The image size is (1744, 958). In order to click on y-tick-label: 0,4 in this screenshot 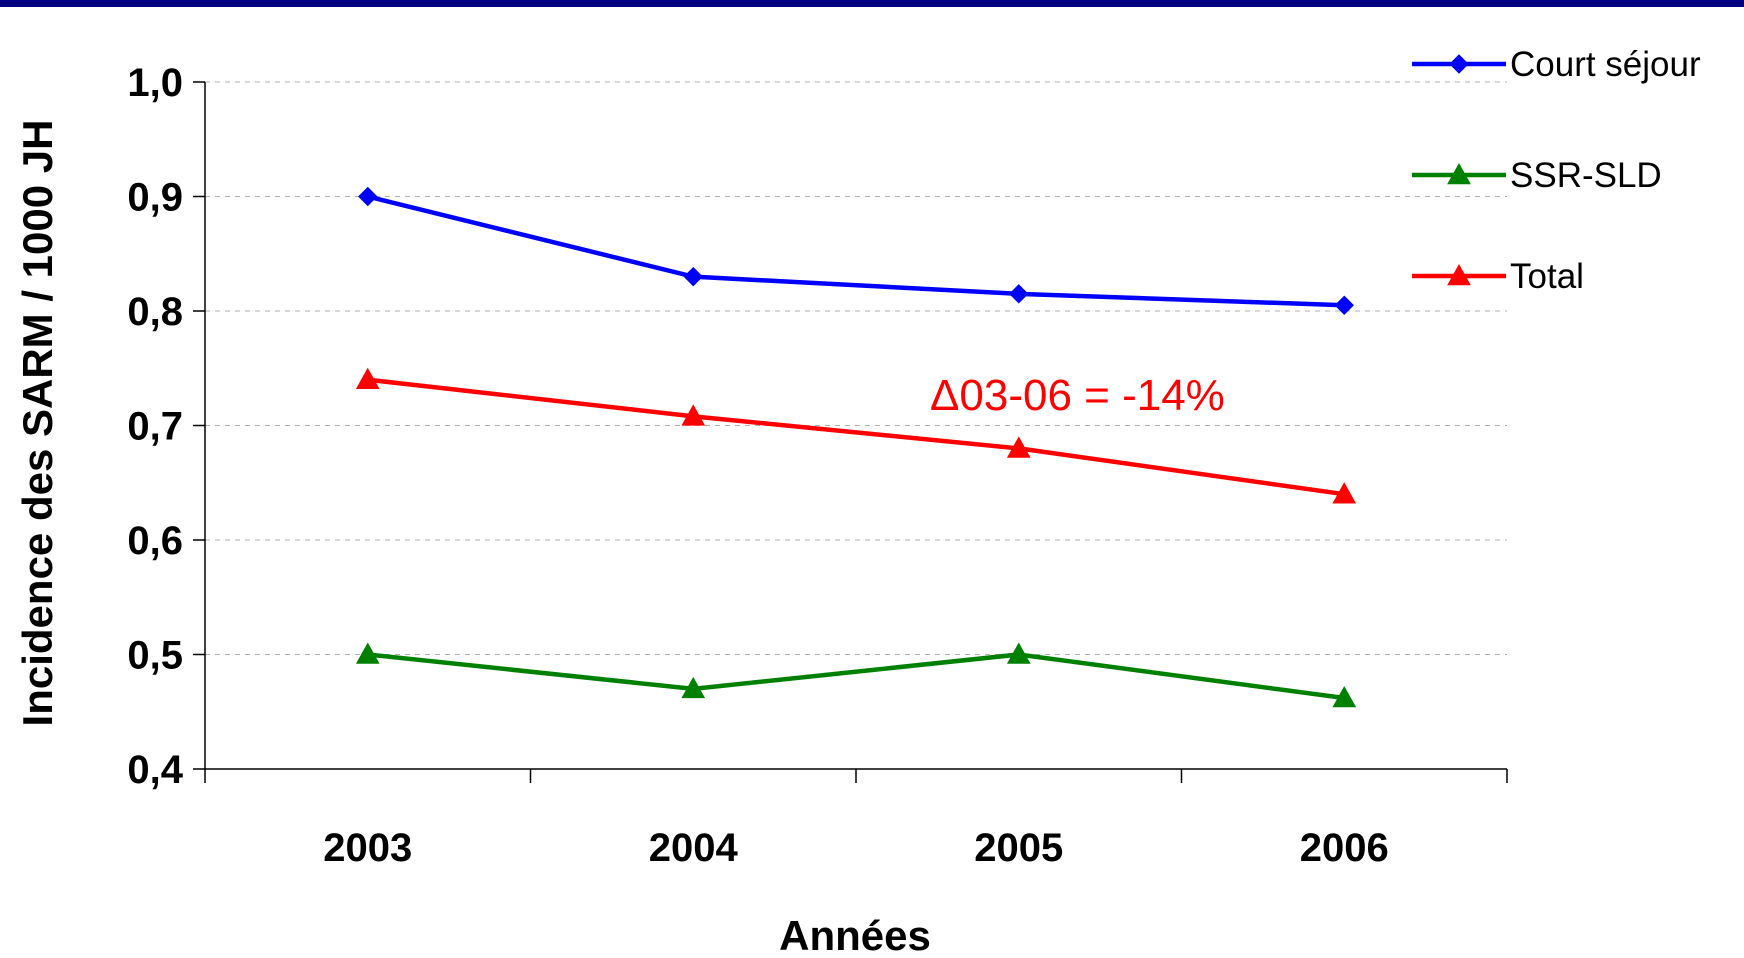, I will do `click(155, 770)`.